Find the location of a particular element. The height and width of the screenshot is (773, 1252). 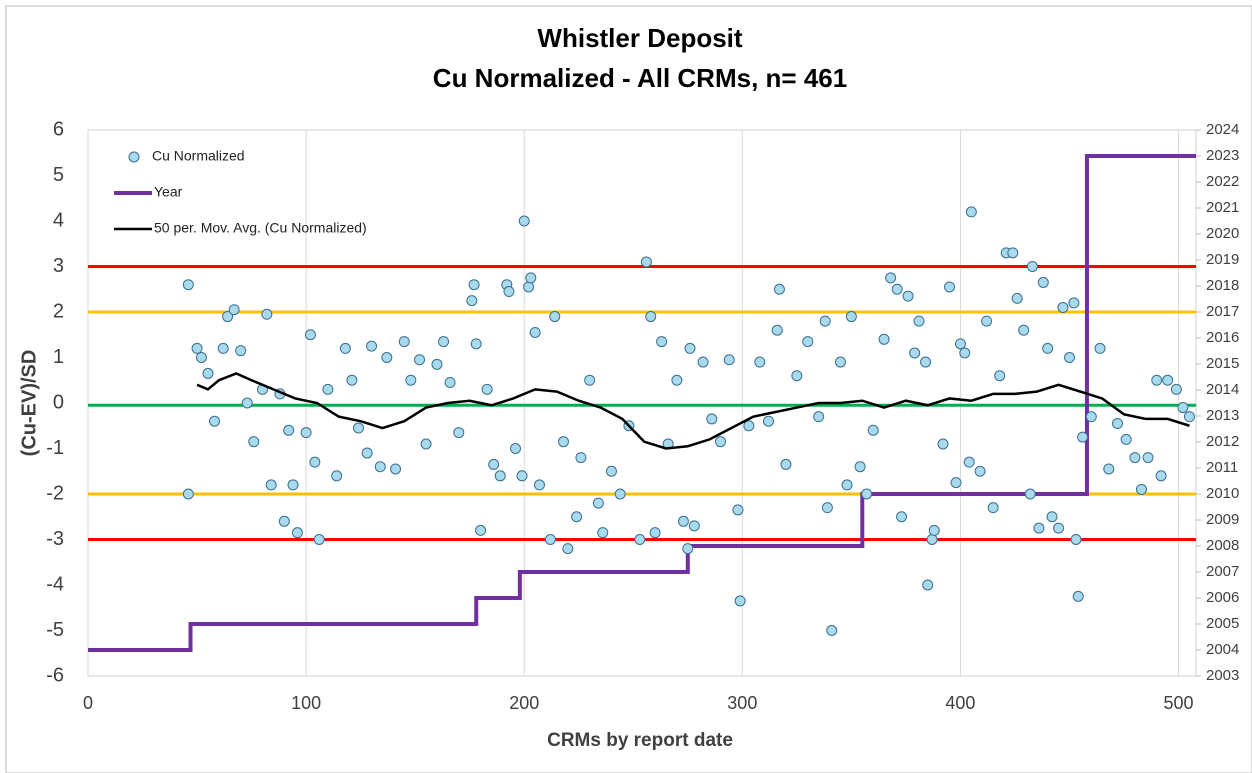

y2-tick-label: 2010 is located at coordinates (1222, 493).